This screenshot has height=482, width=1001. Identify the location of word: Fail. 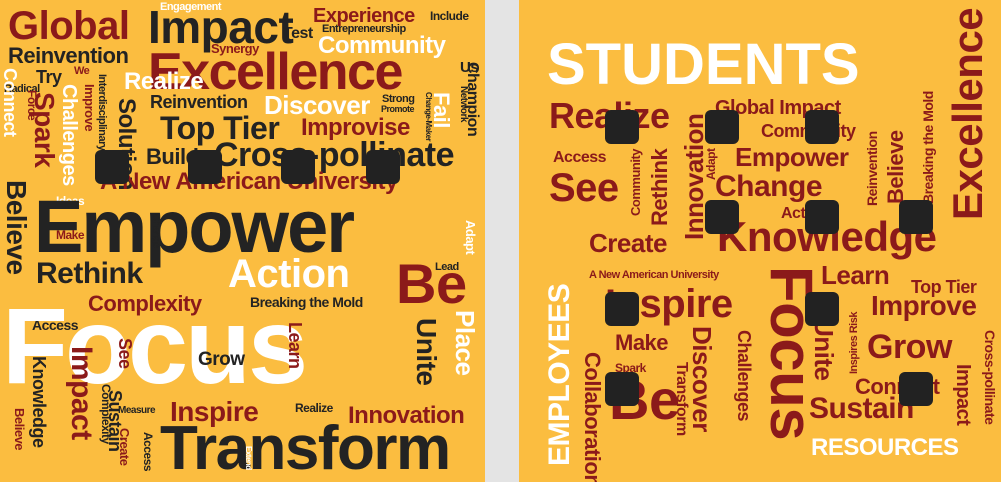
(441, 110).